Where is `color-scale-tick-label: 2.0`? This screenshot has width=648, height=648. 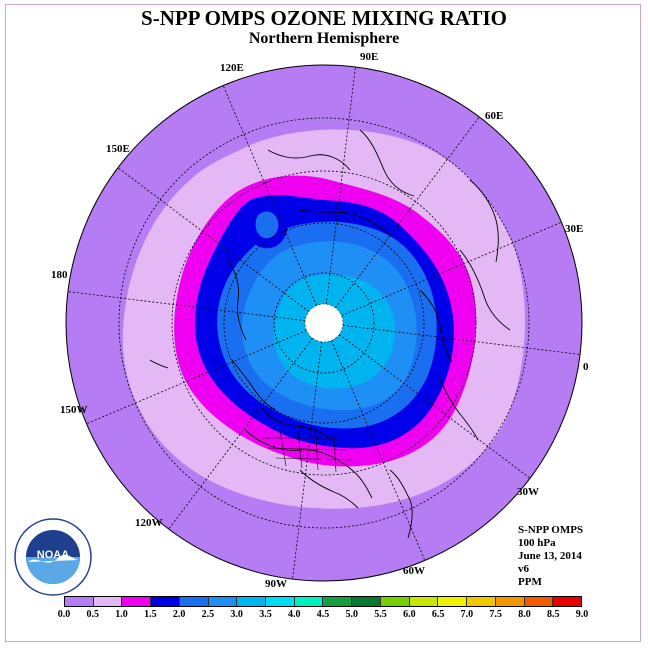
color-scale-tick-label: 2.0 is located at coordinates (179, 614).